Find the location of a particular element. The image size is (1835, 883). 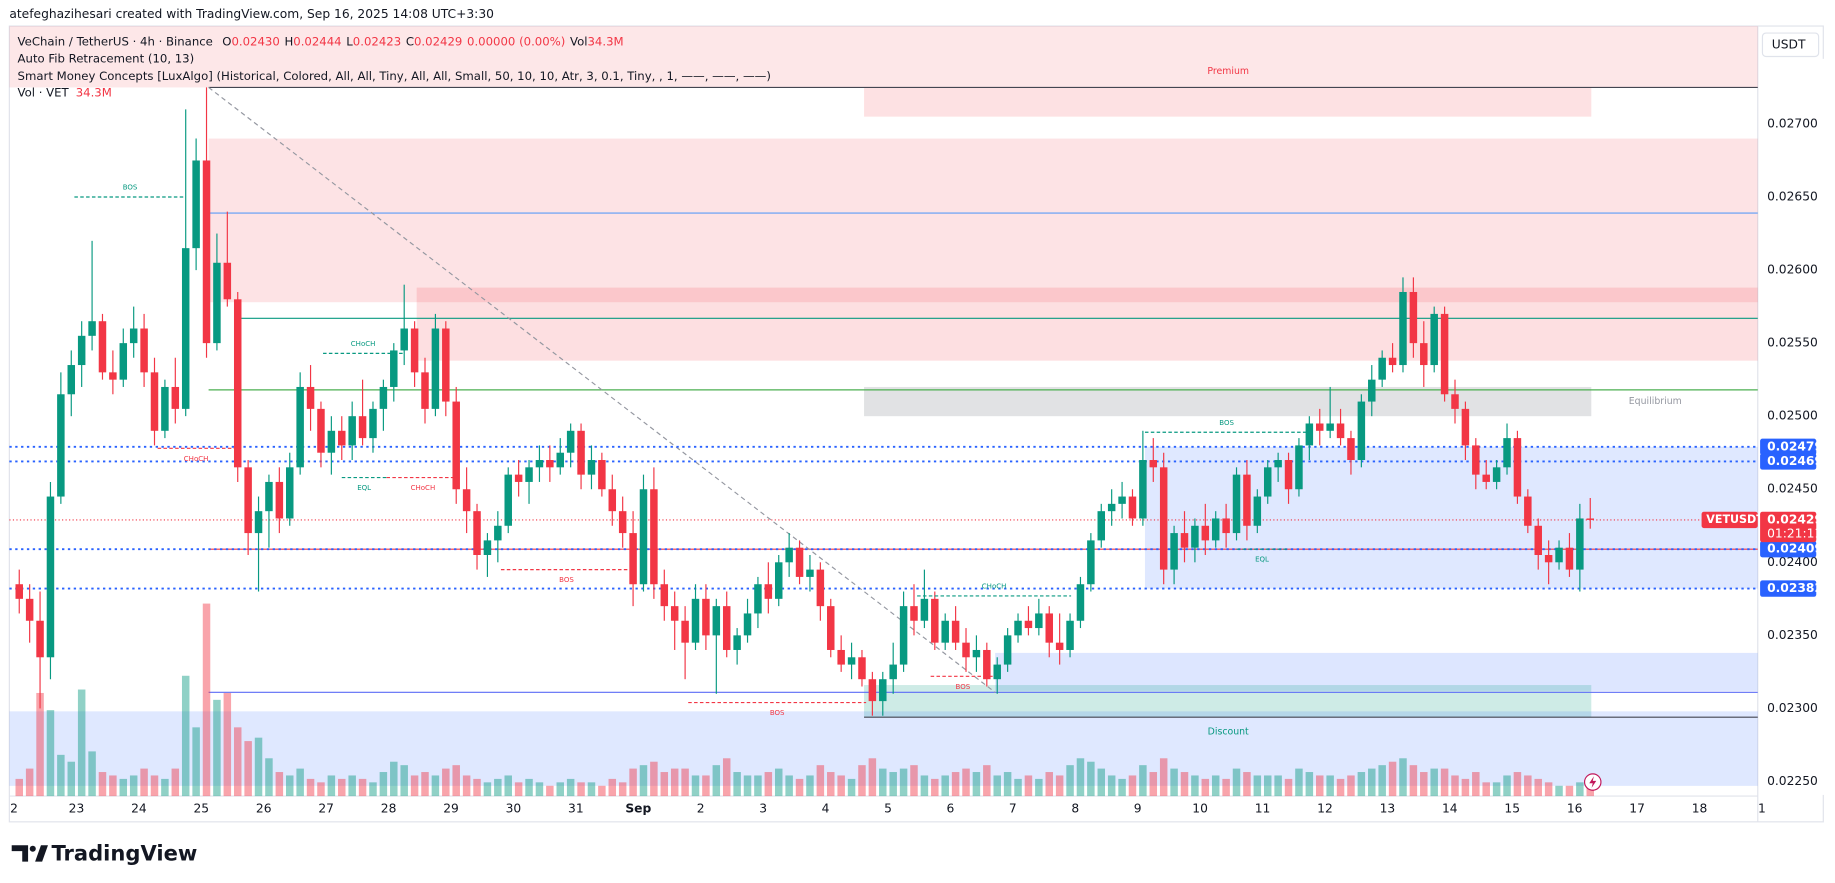

zone is located at coordinates (1376, 671).